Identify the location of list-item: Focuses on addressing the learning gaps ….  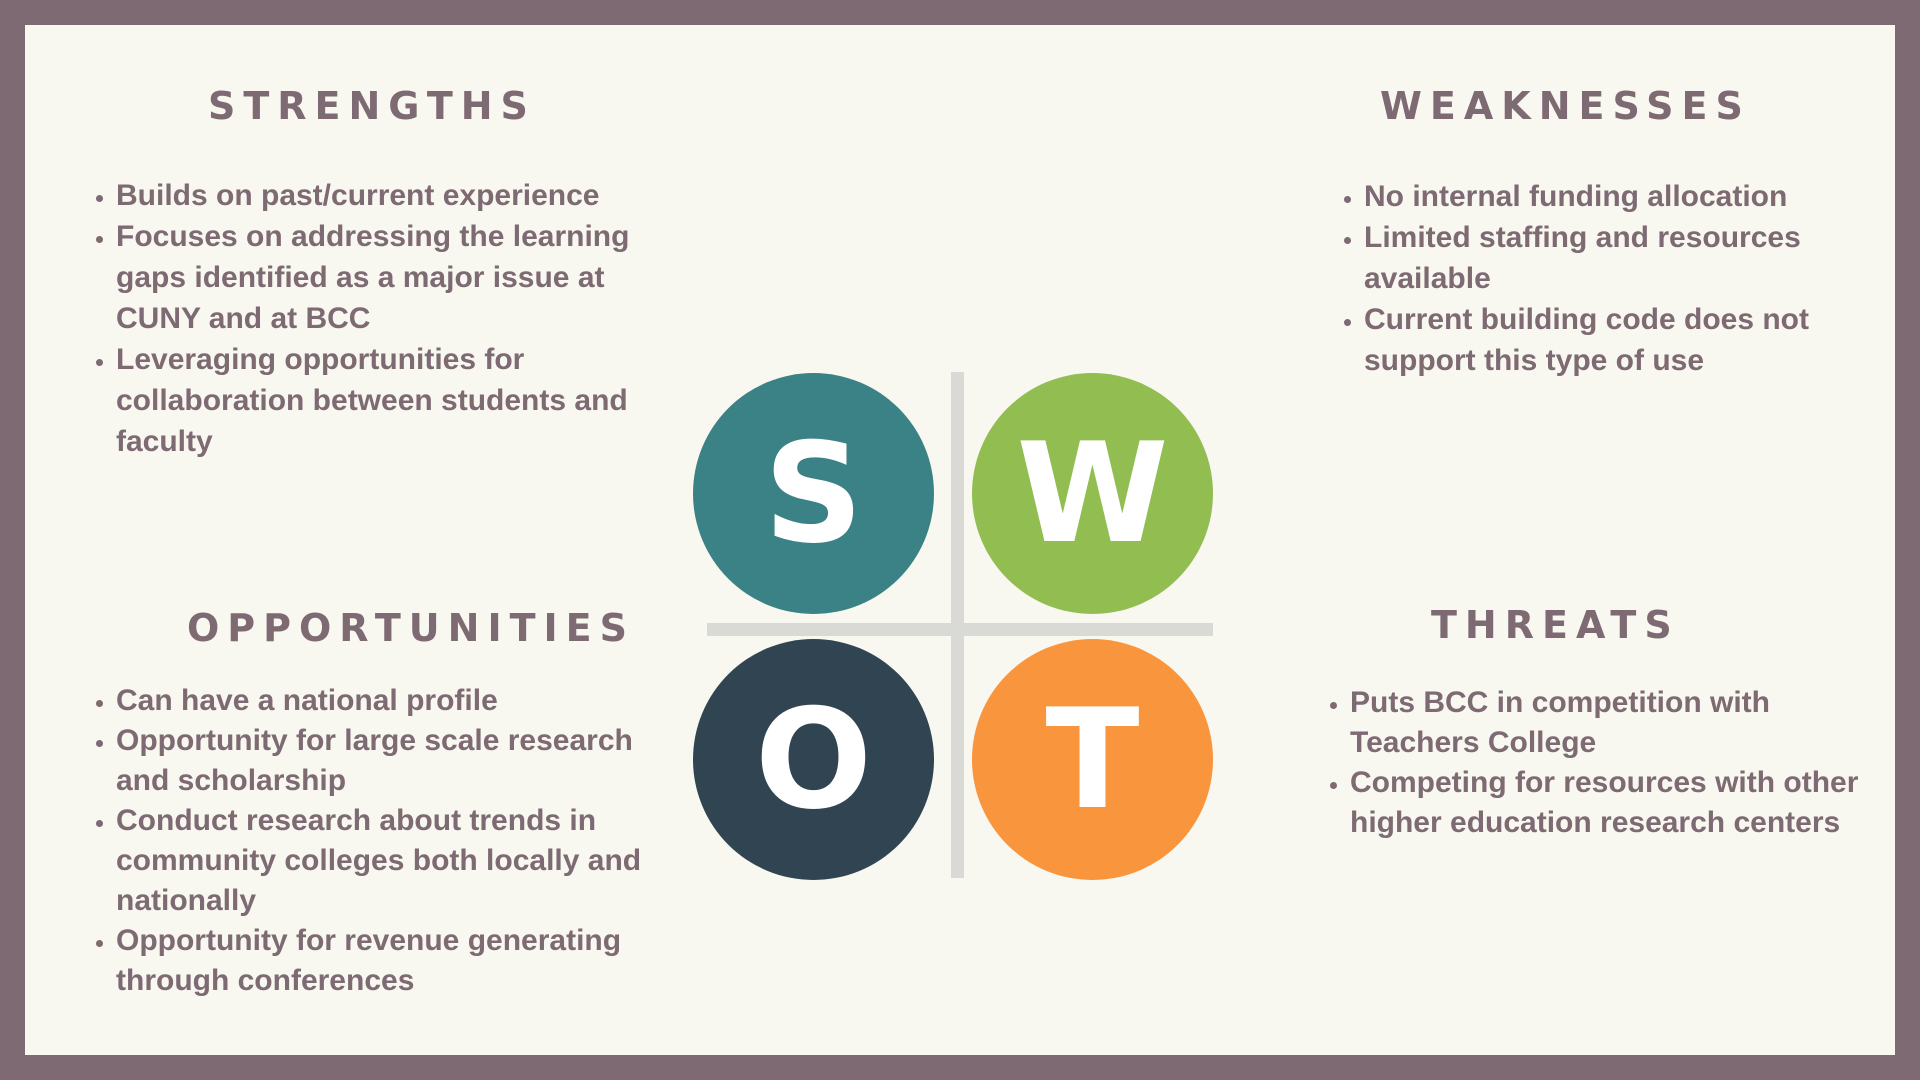
(401, 277).